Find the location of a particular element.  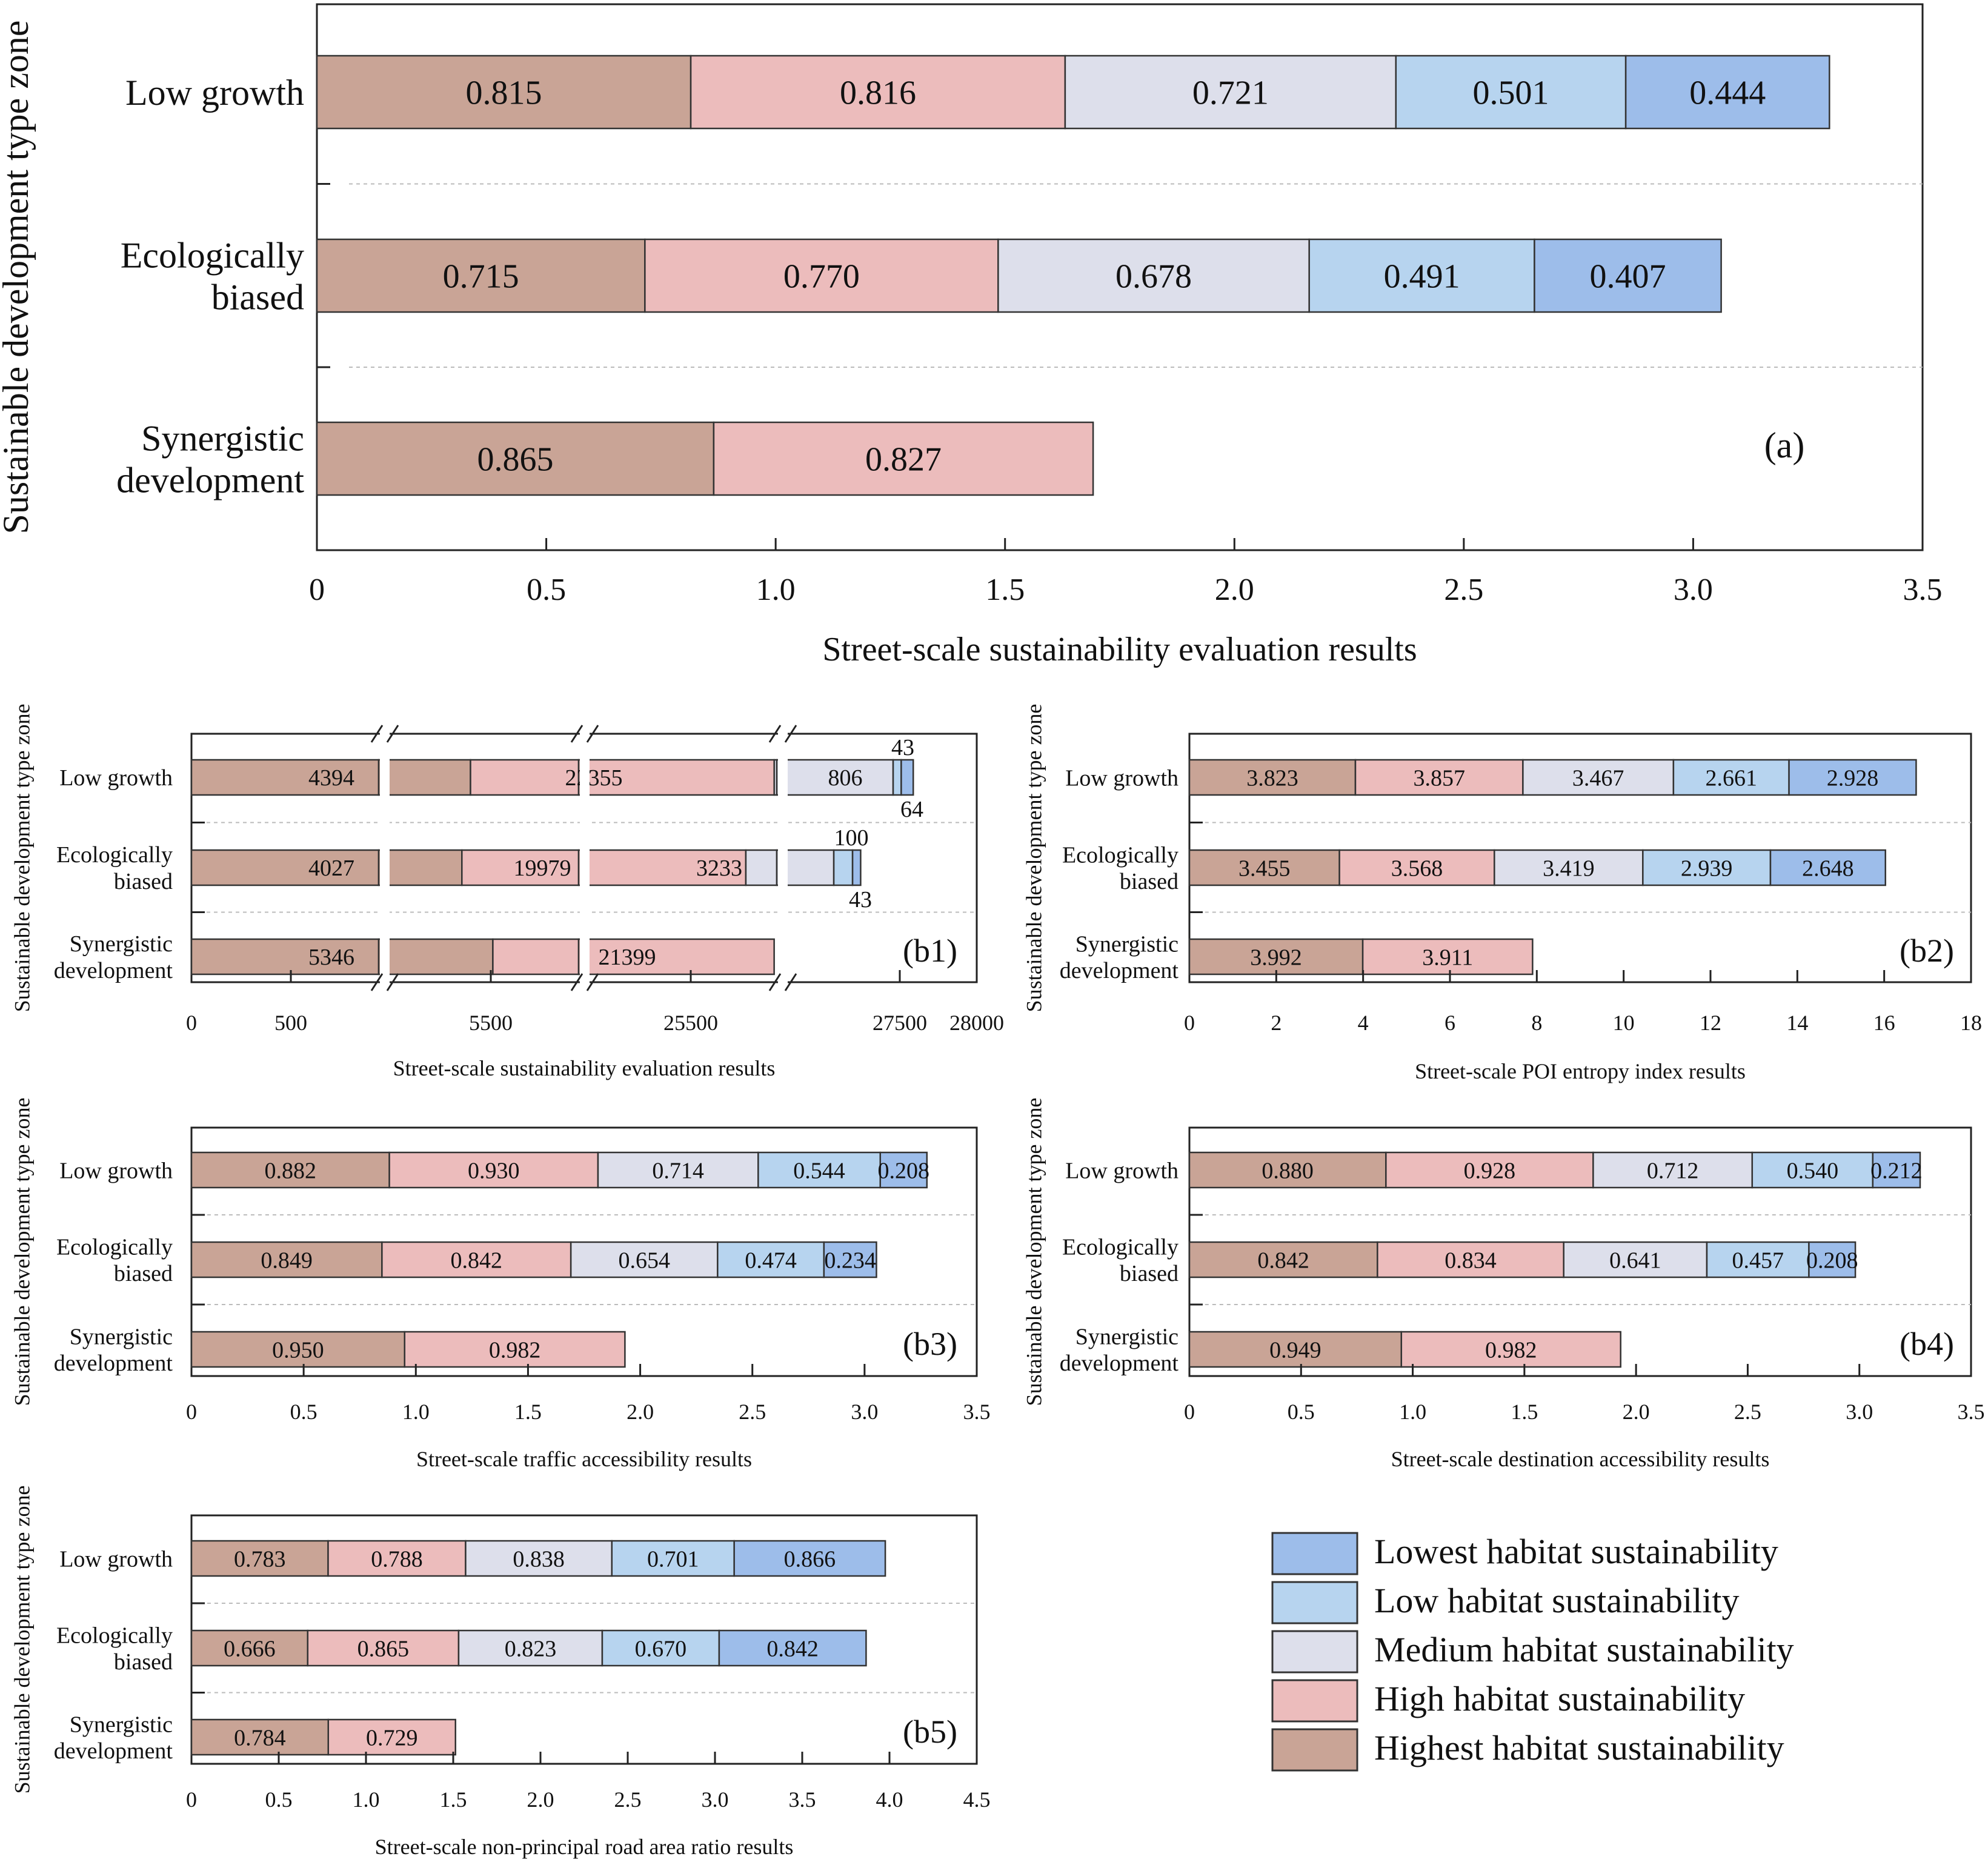

legend-swatch is located at coordinates (1314, 1652).